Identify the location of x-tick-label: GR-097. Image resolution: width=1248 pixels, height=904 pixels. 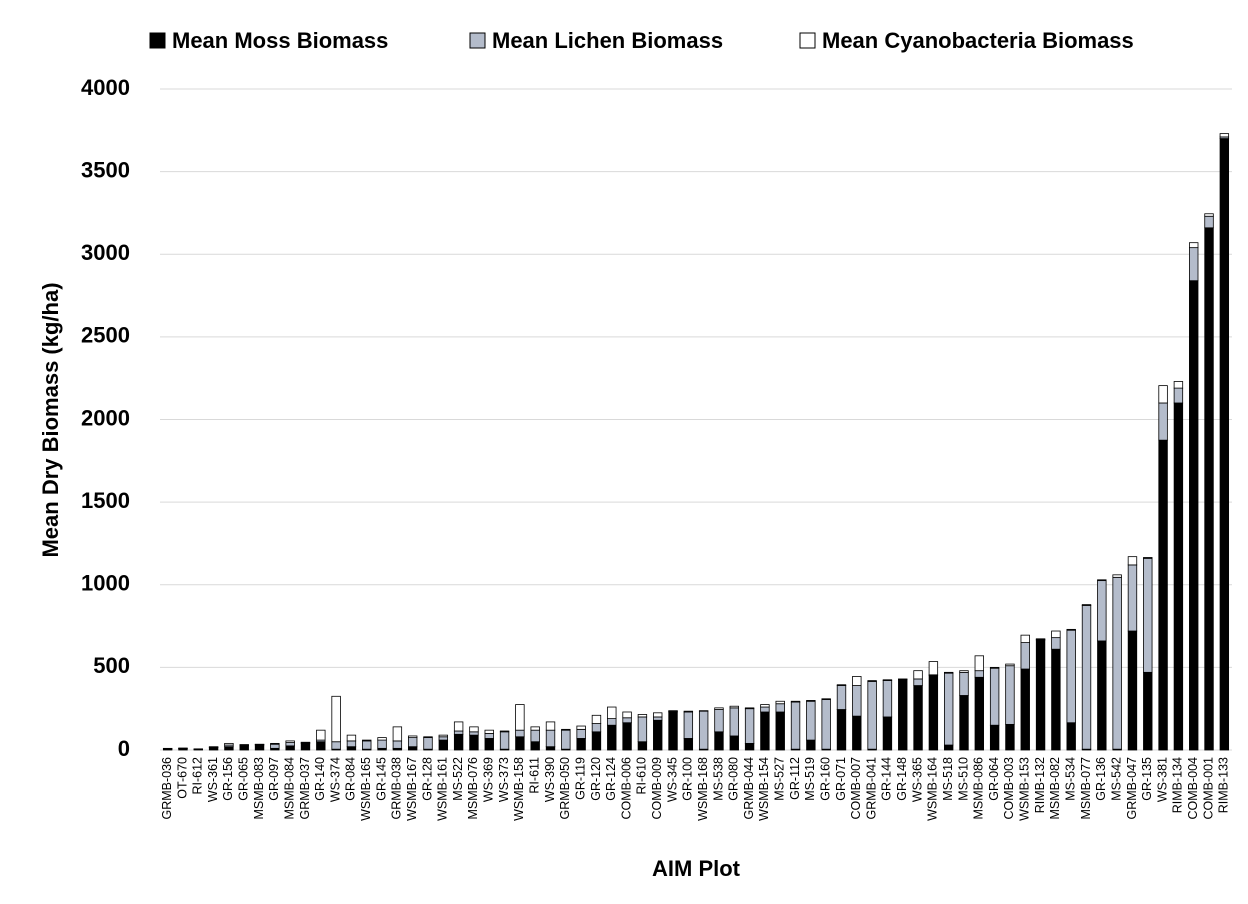
(274, 779).